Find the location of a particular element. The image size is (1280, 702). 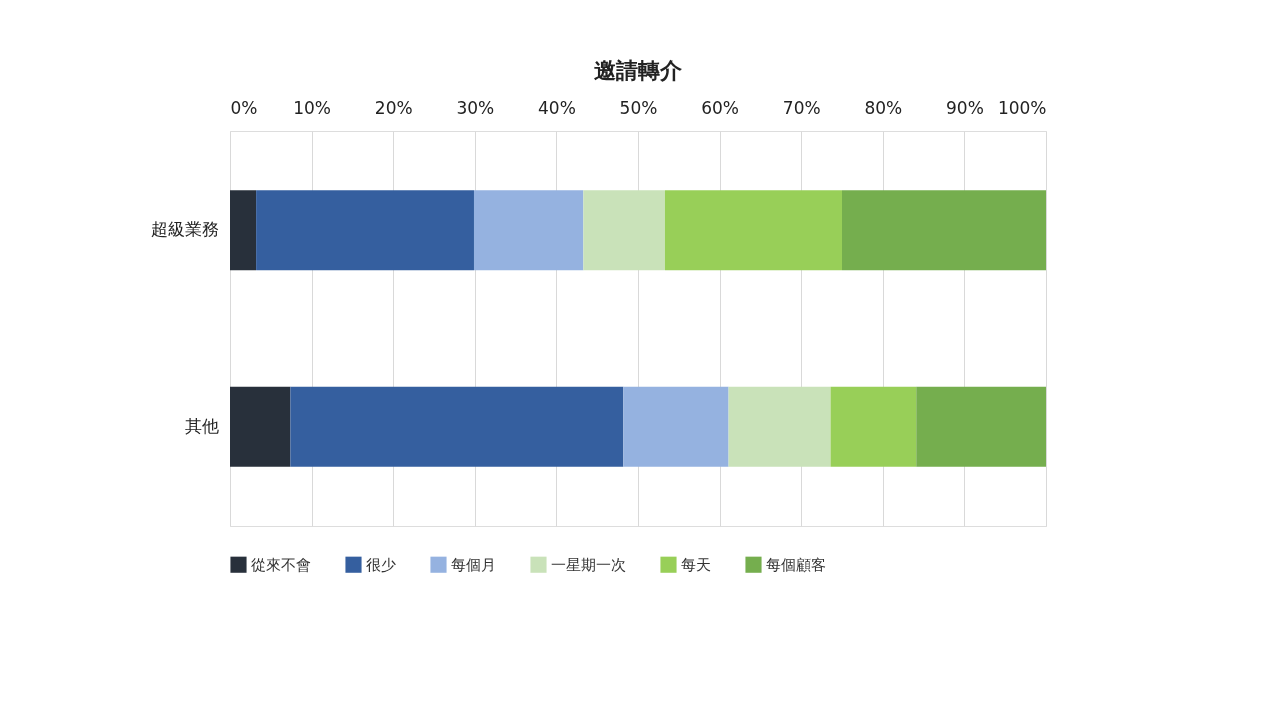

x-tick-label: 0% is located at coordinates (244, 107).